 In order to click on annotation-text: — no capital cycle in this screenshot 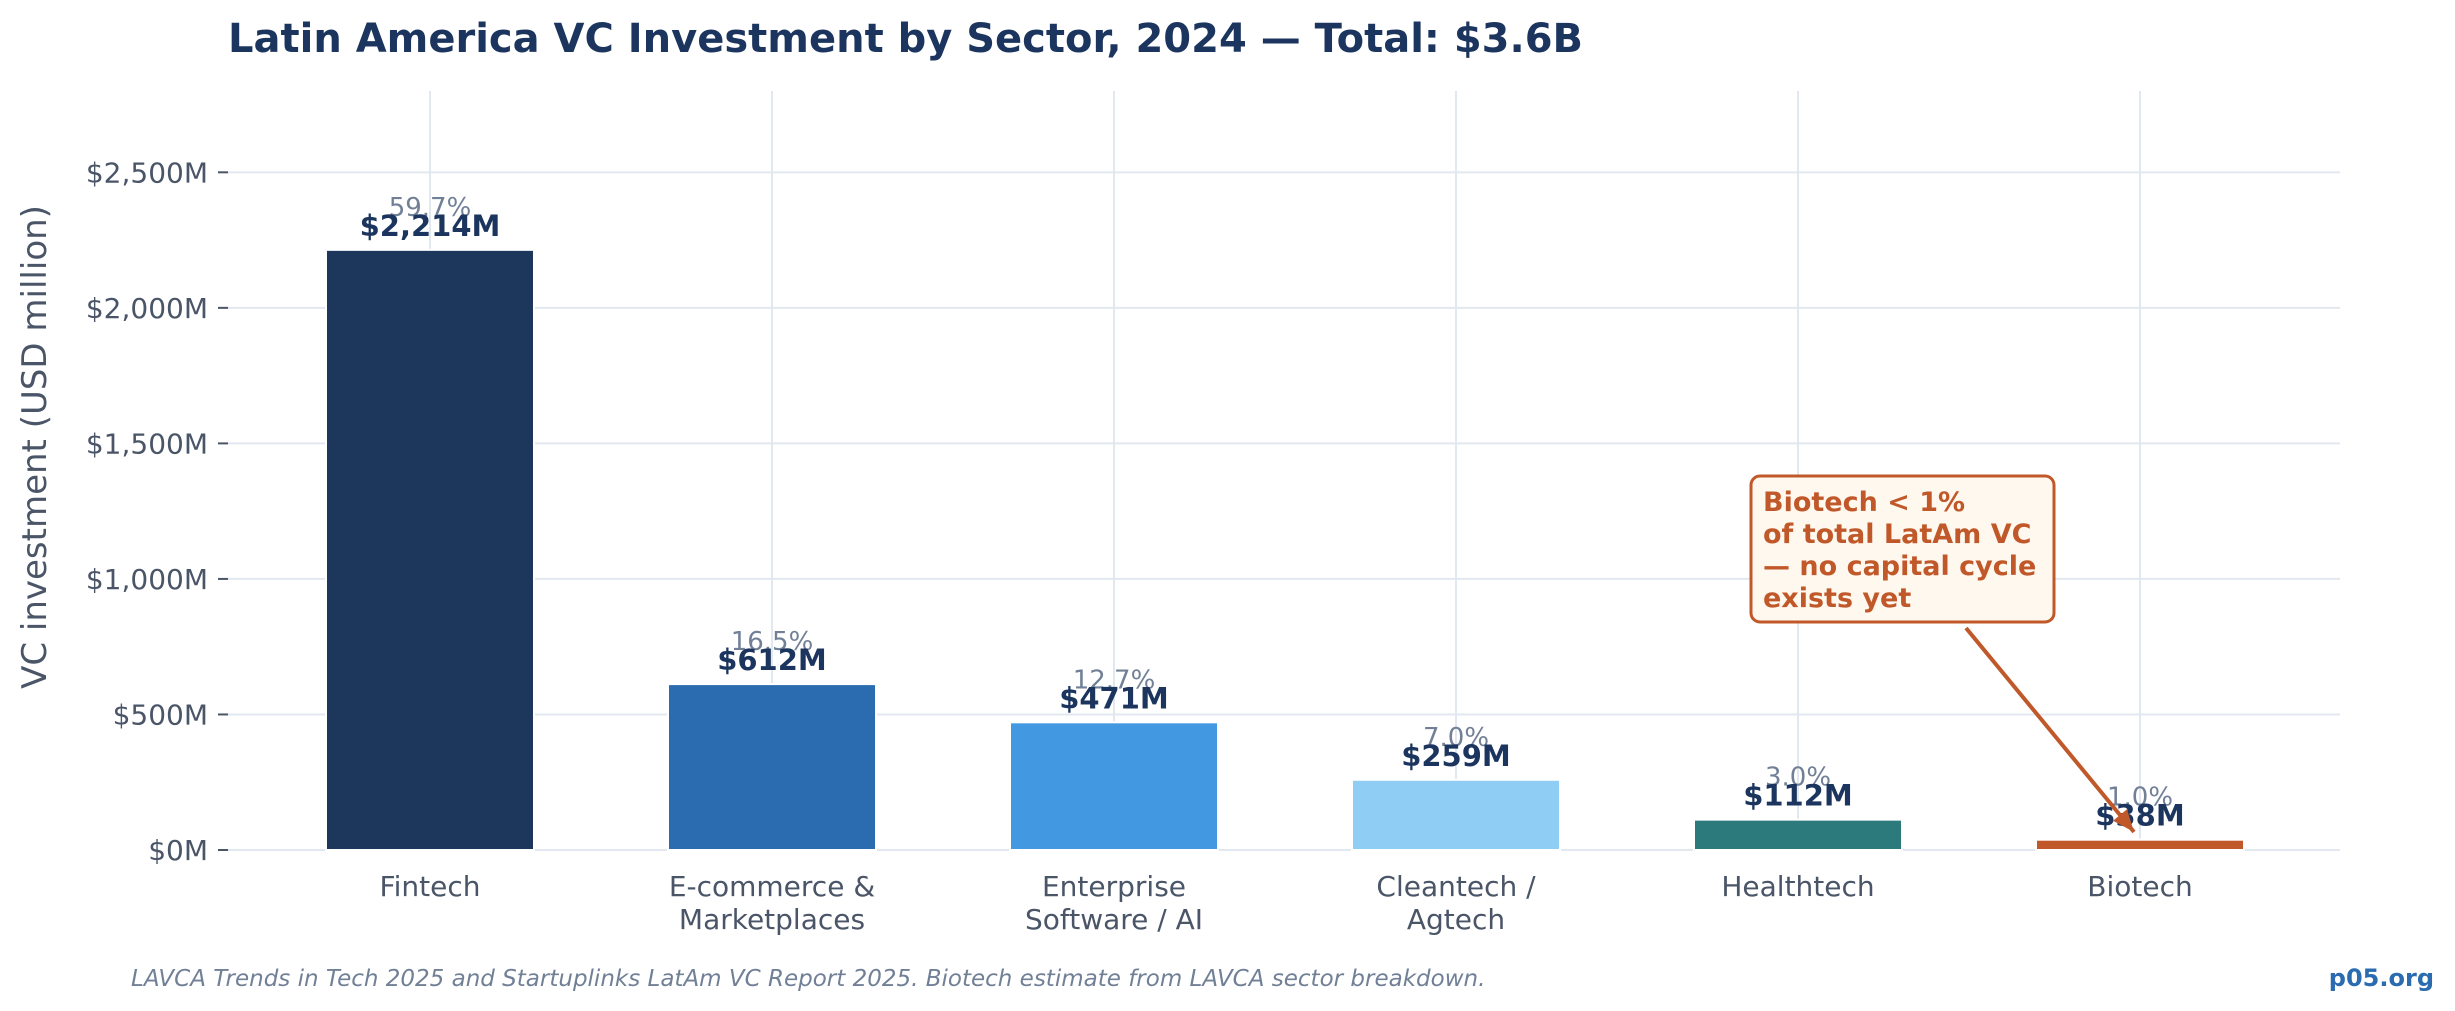, I will do `click(1899, 566)`.